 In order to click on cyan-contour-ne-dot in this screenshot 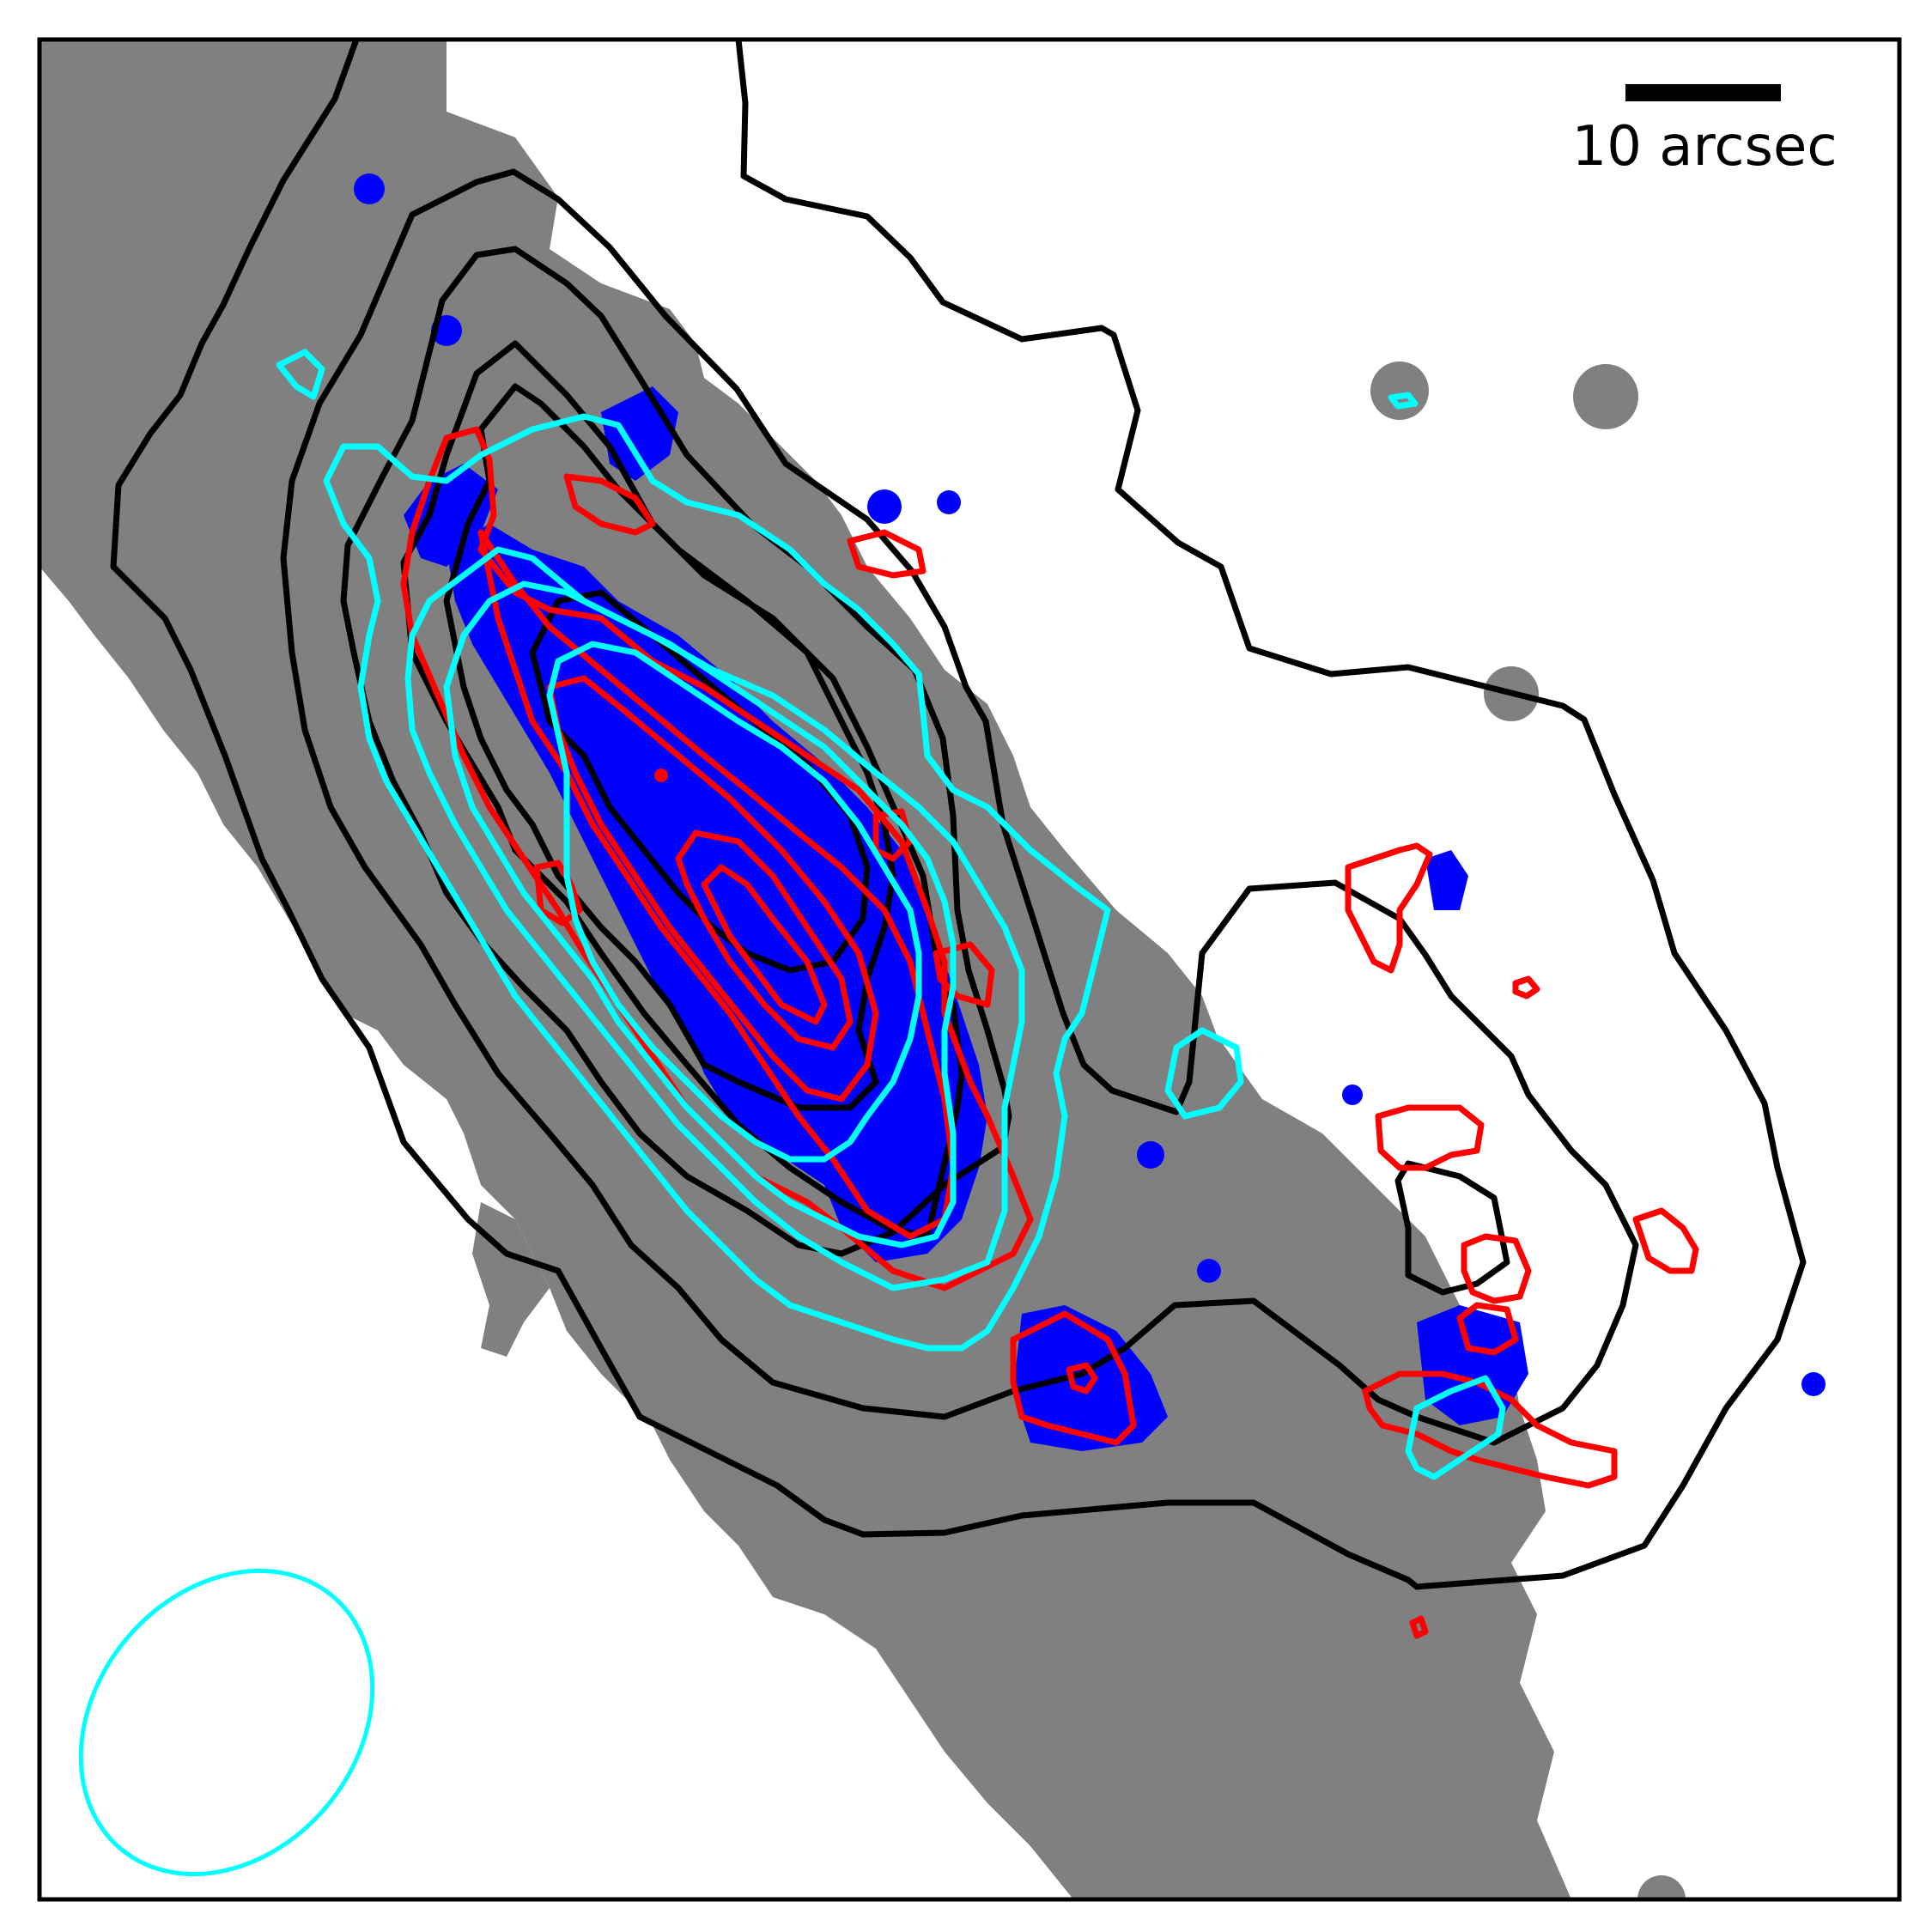, I will do `click(1404, 401)`.